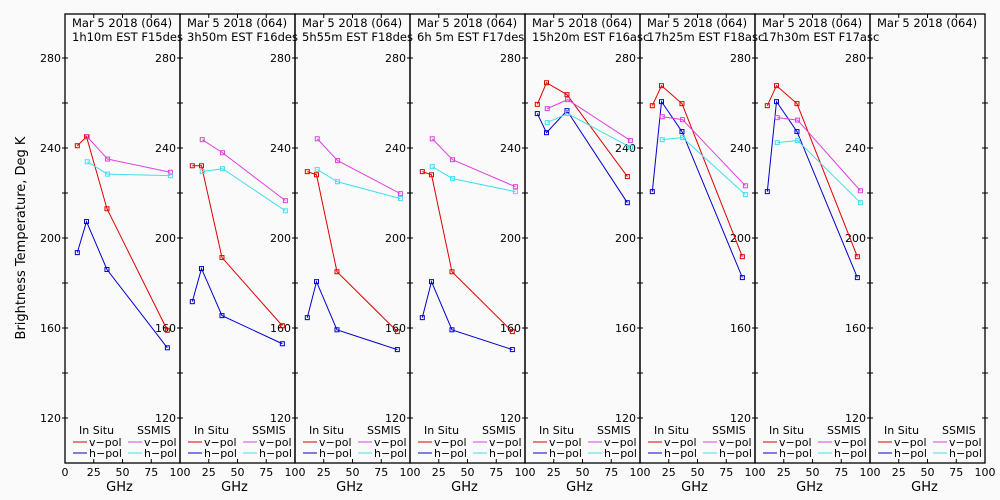 The image size is (1000, 500). I want to click on x-tick-label: 0, so click(65, 472).